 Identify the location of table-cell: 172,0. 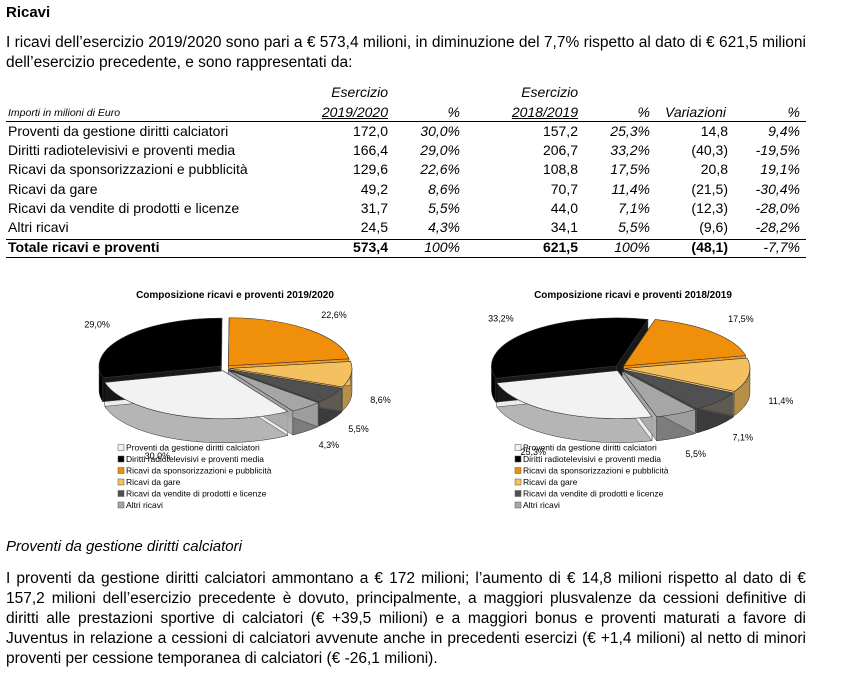
(370, 131).